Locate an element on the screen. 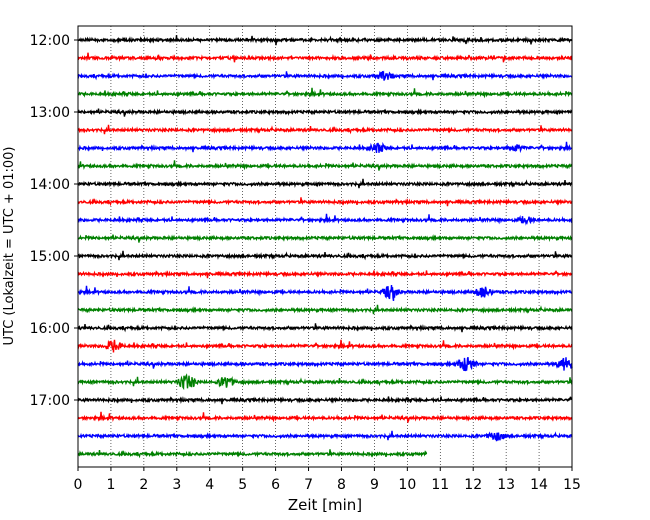 The image size is (650, 520). x-tick-label: 6 is located at coordinates (275, 485).